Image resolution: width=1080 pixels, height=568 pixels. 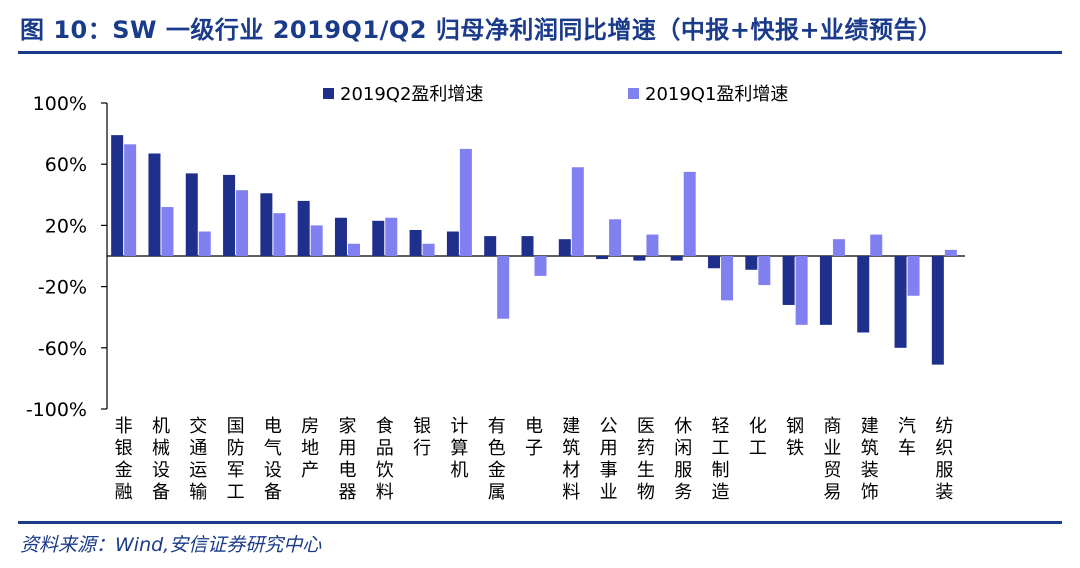 I want to click on category-label: 房地产, so click(x=310, y=448).